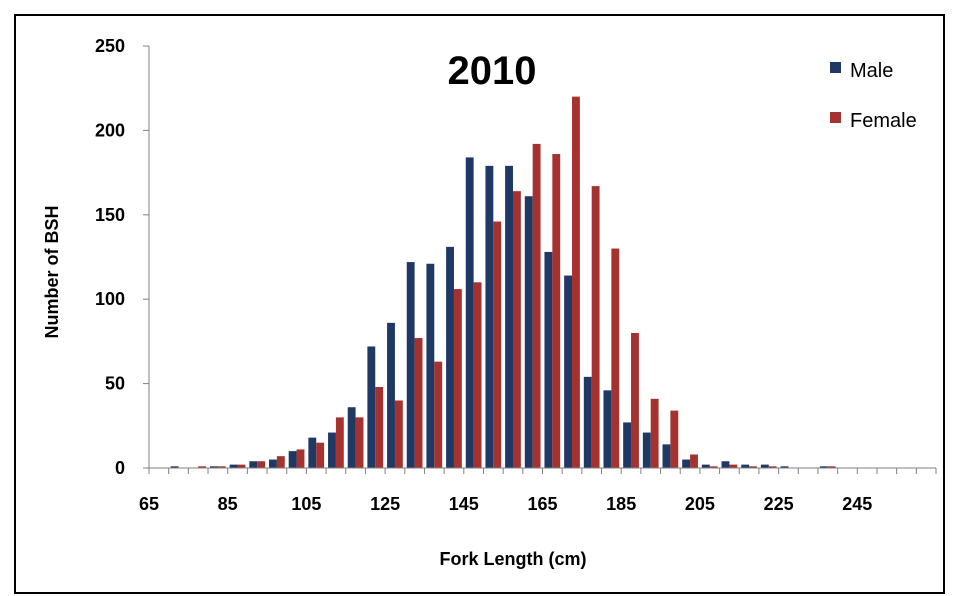 This screenshot has width=958, height=596. I want to click on x-tick-label: 125, so click(385, 504).